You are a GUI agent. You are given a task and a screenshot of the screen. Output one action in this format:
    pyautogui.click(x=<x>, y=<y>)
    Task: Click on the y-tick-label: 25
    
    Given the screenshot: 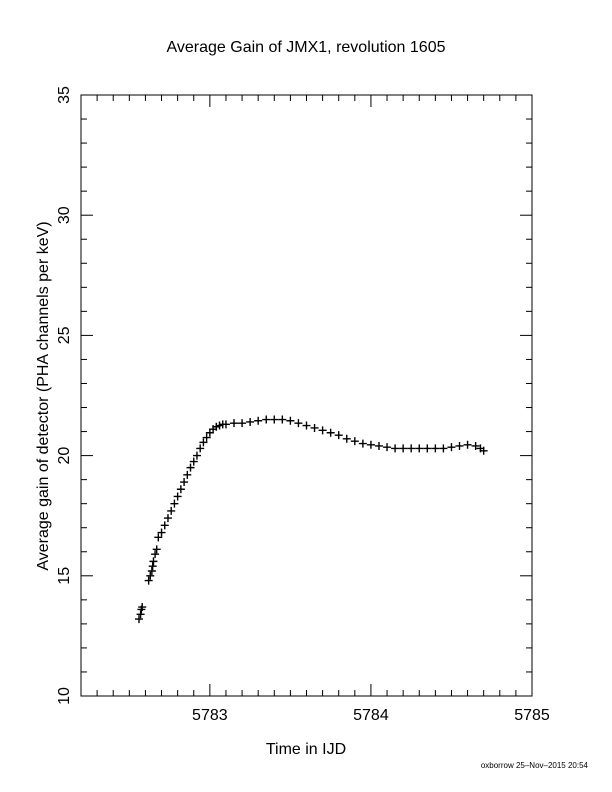 What is the action you would take?
    pyautogui.click(x=64, y=335)
    